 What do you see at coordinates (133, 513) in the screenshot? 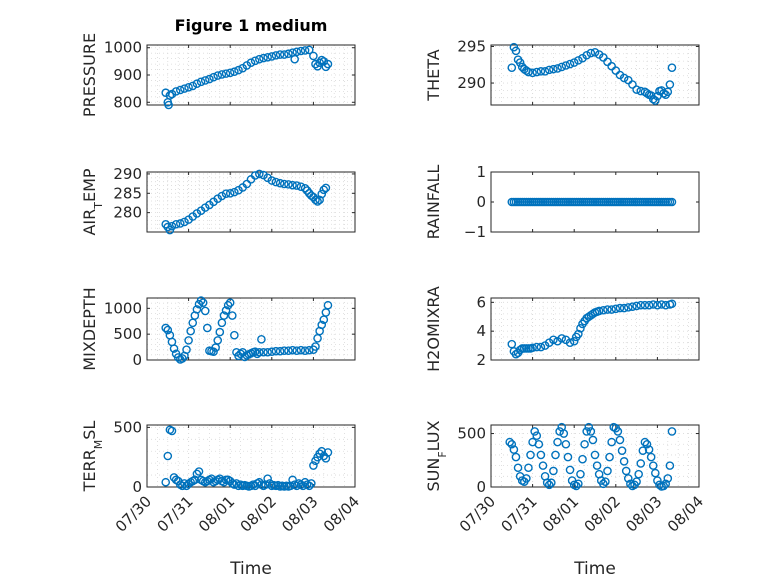
I see `x-tick-label: 07/30` at bounding box center [133, 513].